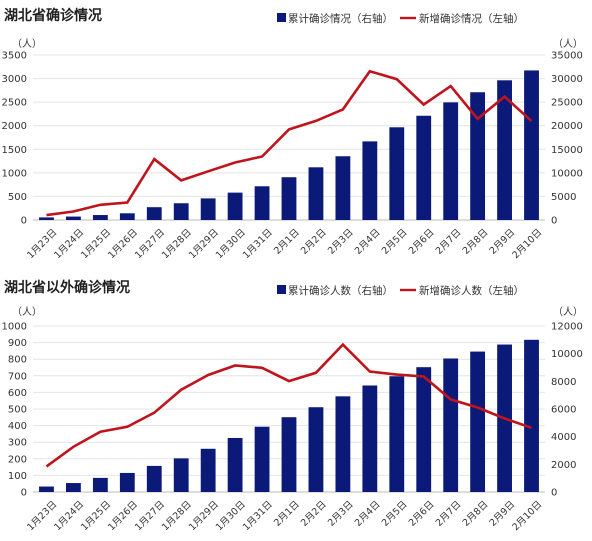  Describe the element at coordinates (568, 44) in the screenshot. I see `c1-right-unit: （人）` at that location.